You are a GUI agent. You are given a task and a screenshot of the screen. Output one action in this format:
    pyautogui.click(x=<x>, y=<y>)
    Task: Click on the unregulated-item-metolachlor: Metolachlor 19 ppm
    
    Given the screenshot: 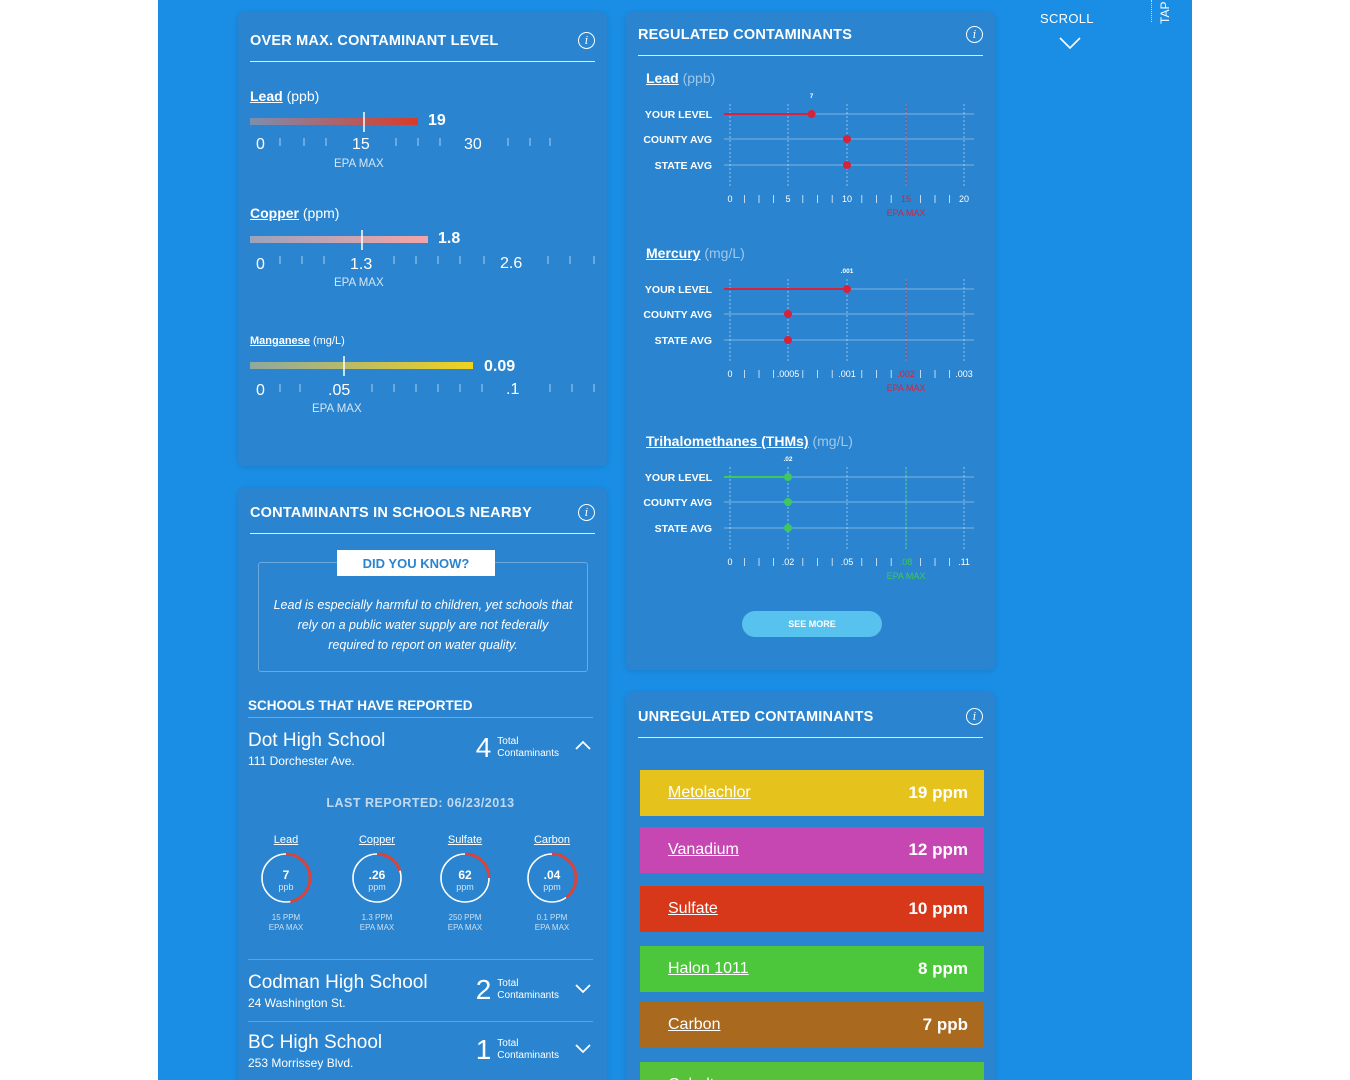 What is the action you would take?
    pyautogui.click(x=812, y=793)
    